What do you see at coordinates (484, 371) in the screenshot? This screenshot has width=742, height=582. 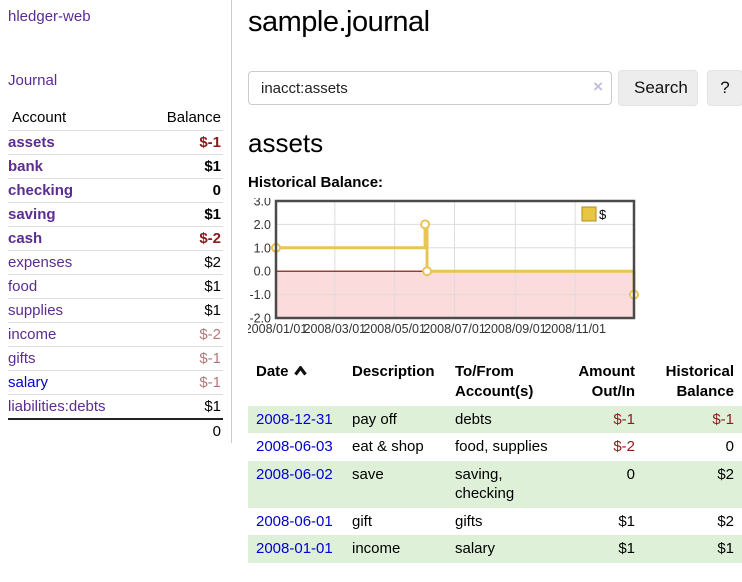 I see `accounts-column-line1: To/From` at bounding box center [484, 371].